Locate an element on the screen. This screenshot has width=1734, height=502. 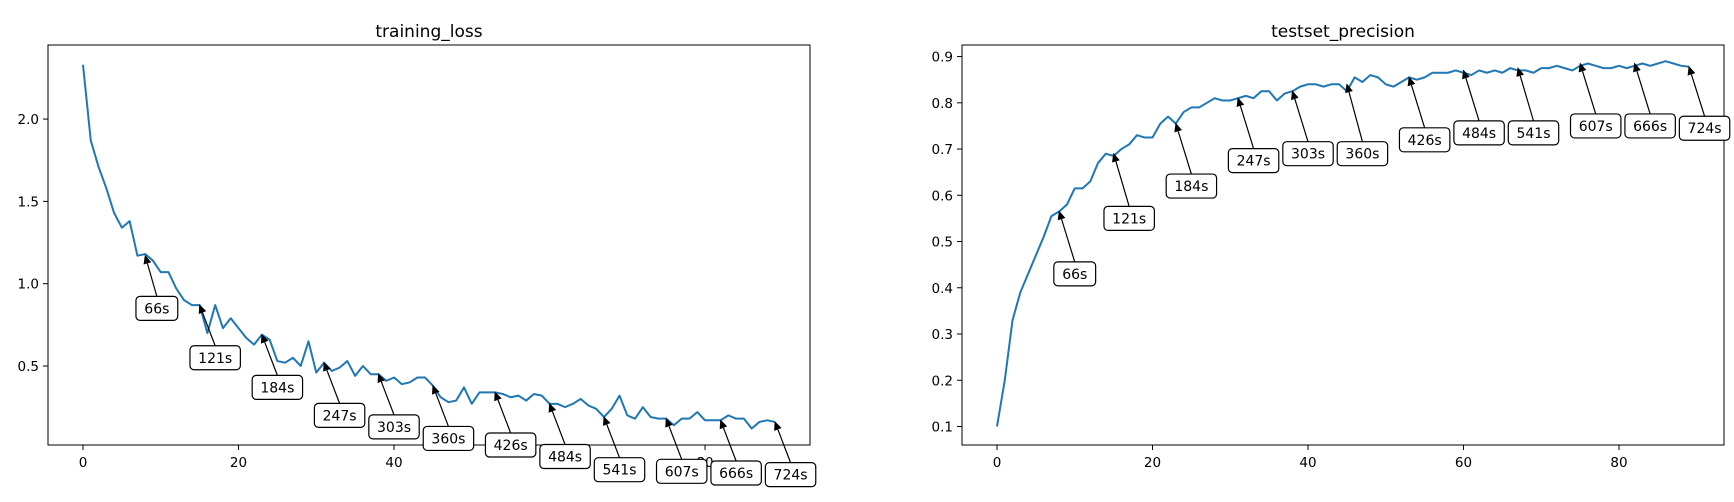
annotation-label: 426s is located at coordinates (1425, 141).